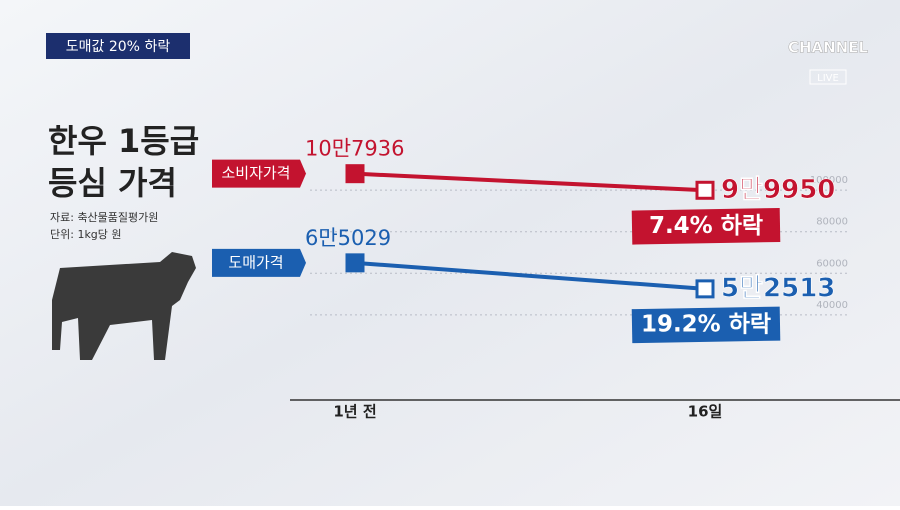 This screenshot has height=510, width=900. I want to click on logo-live: LIVE, so click(828, 78).